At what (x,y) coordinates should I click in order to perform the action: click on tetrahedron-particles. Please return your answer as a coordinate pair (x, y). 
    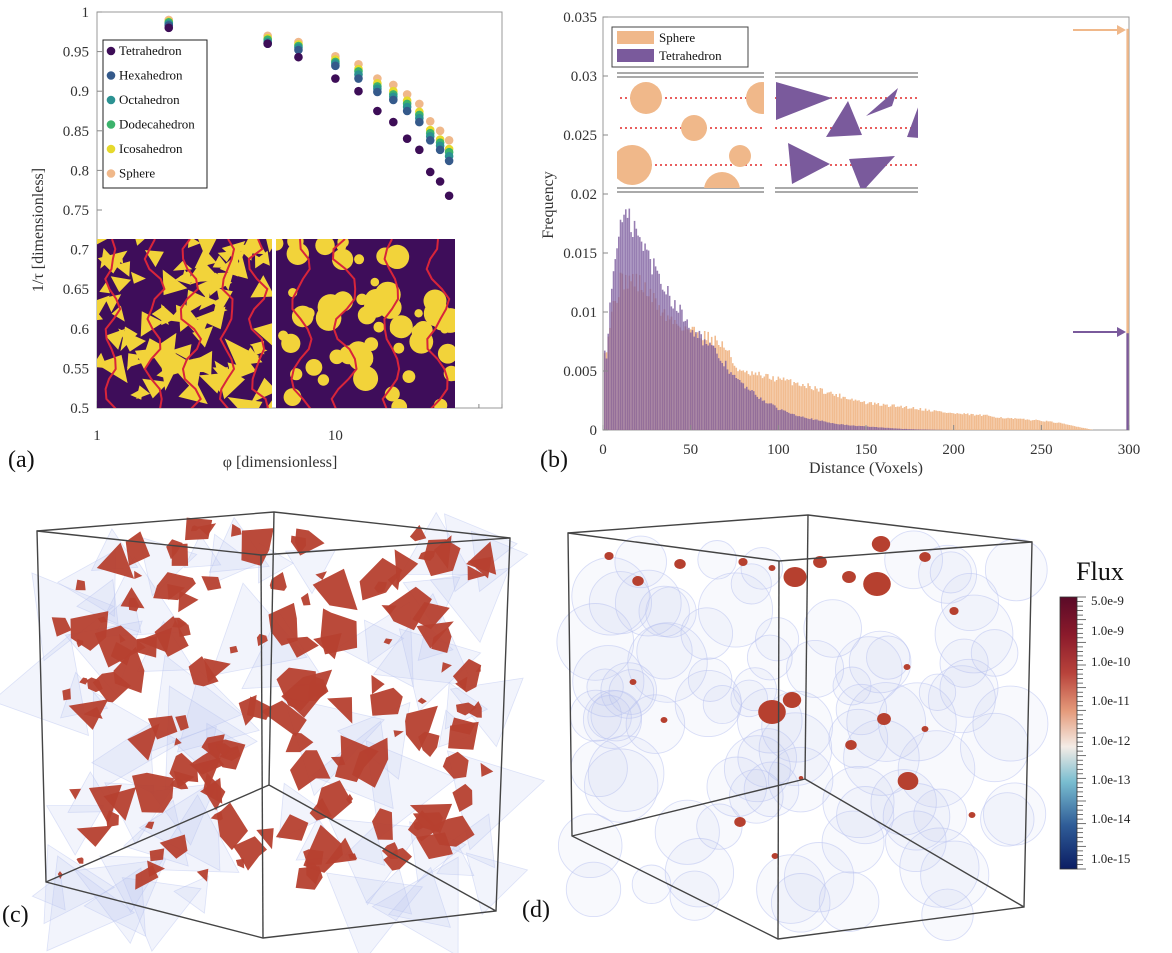
    Looking at the image, I should click on (847, 135).